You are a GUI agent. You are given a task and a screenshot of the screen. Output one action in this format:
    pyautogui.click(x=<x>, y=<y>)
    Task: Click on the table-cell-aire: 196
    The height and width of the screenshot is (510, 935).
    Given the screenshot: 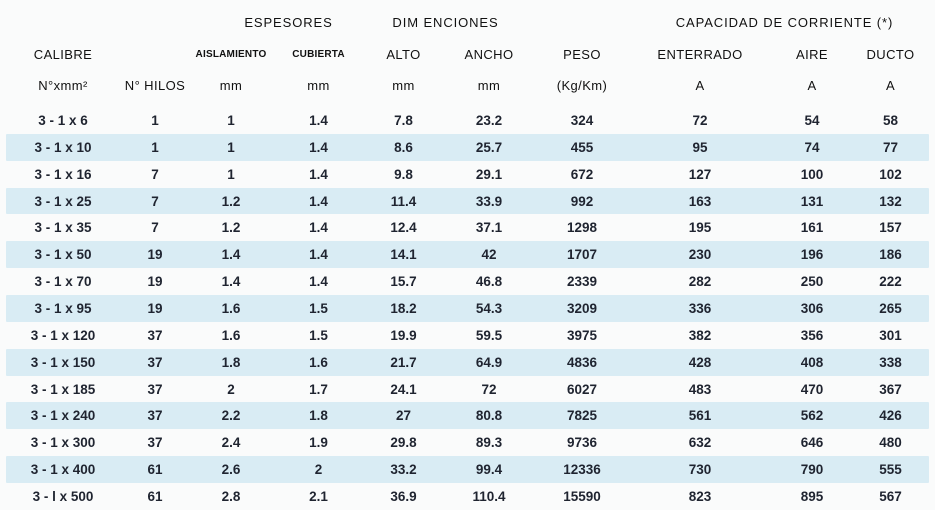 What is the action you would take?
    pyautogui.click(x=812, y=255)
    